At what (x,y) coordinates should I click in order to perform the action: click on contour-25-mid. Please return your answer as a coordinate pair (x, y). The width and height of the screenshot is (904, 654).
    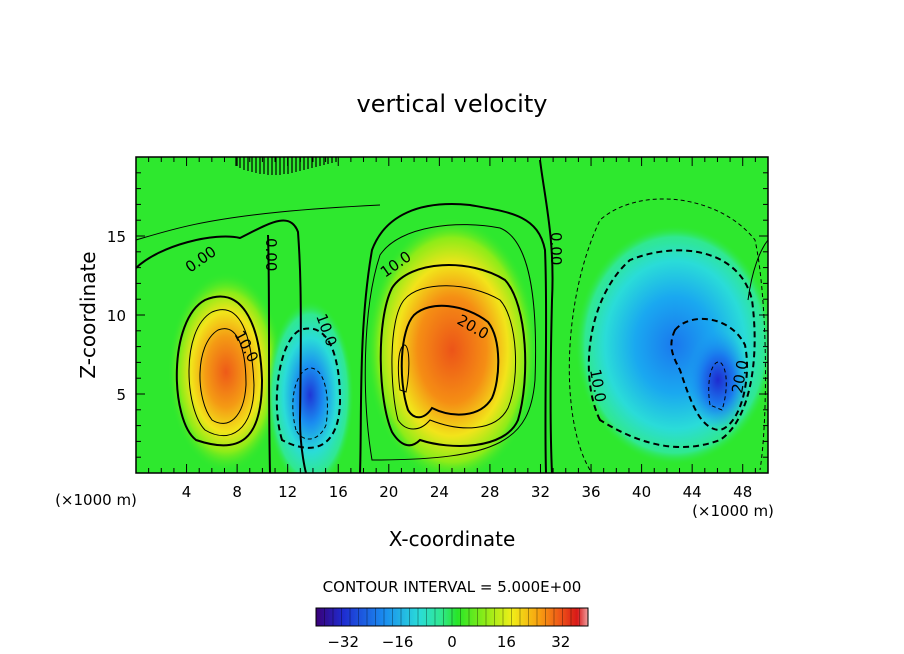
    Looking at the image, I should click on (403, 368).